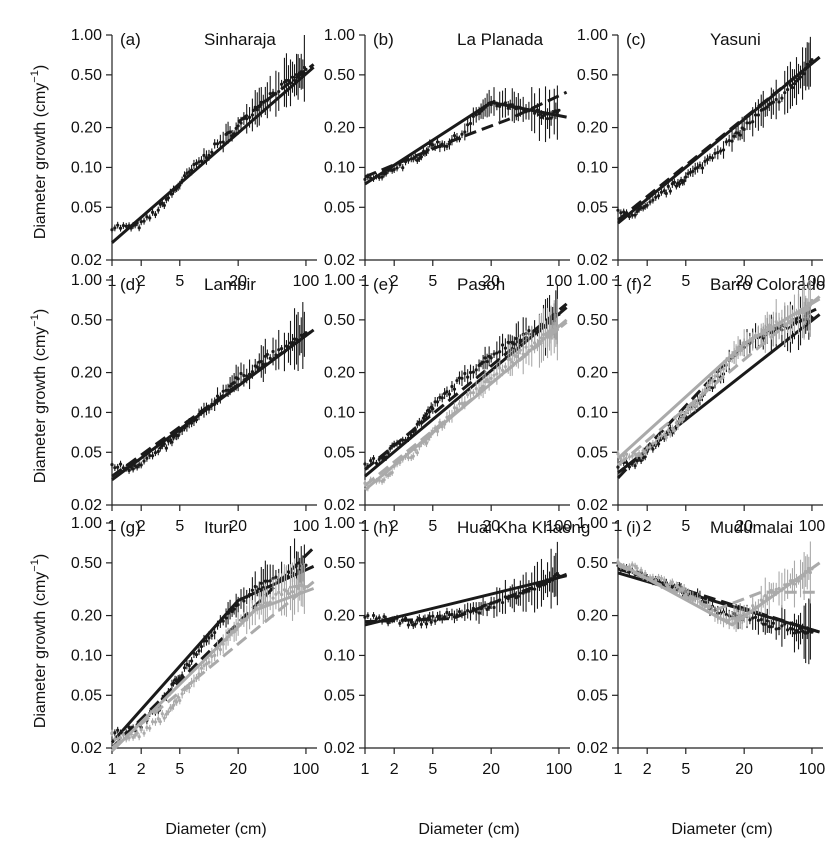 The height and width of the screenshot is (844, 830). I want to click on panel-label: (b), so click(383, 39).